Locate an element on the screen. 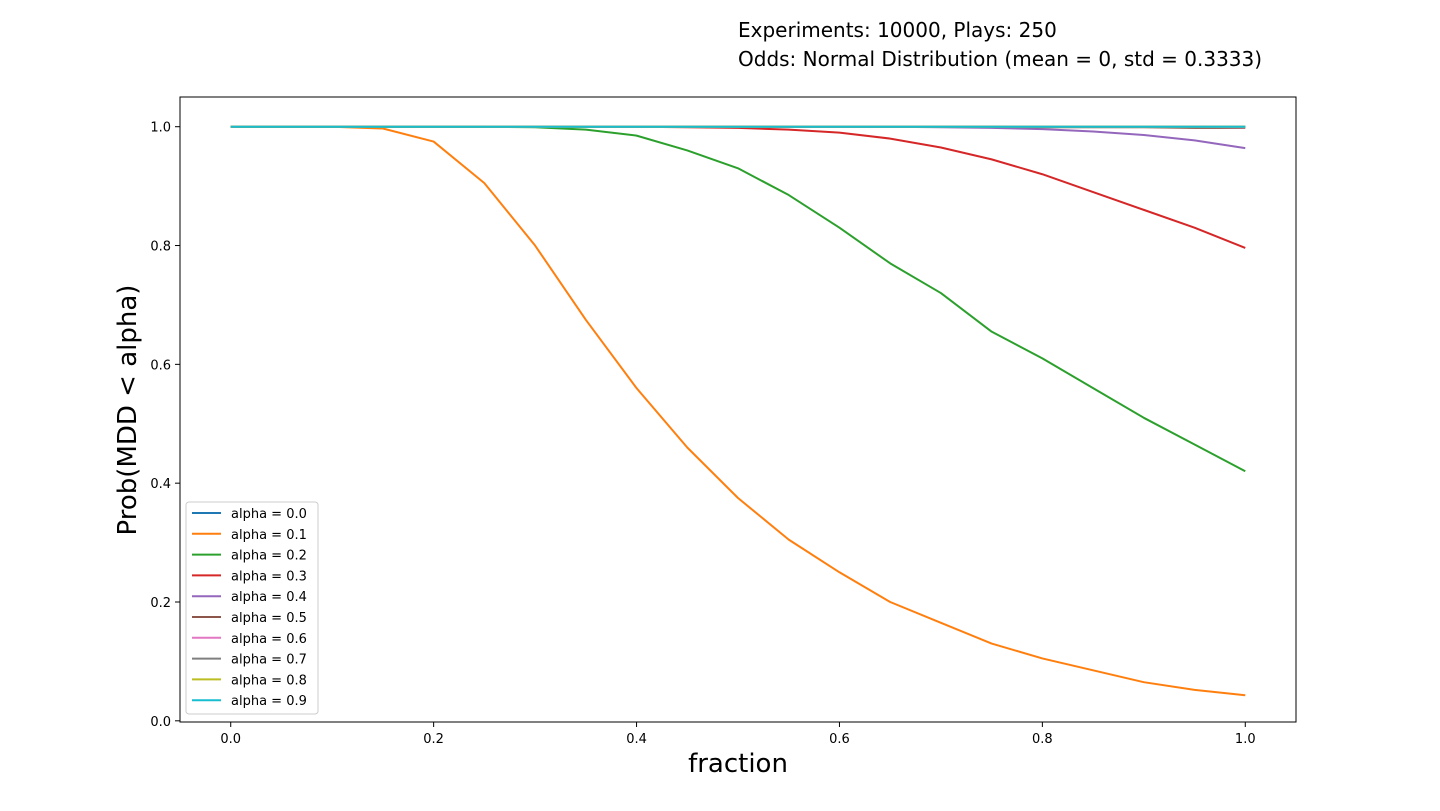 Image resolution: width=1440 pixels, height=811 pixels. legend-item: alpha = 0.6 is located at coordinates (249, 639).